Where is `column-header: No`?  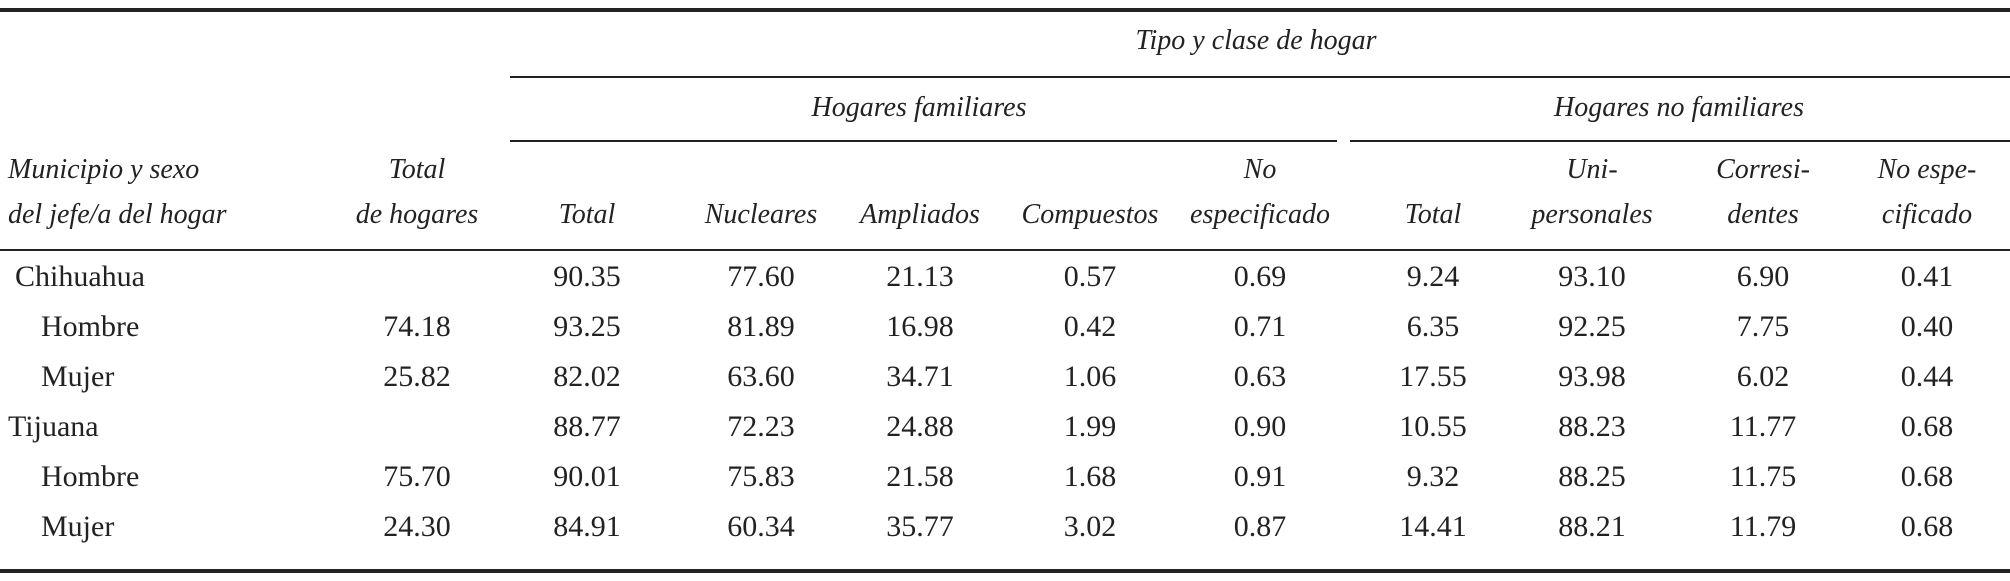 column-header: No is located at coordinates (1260, 169).